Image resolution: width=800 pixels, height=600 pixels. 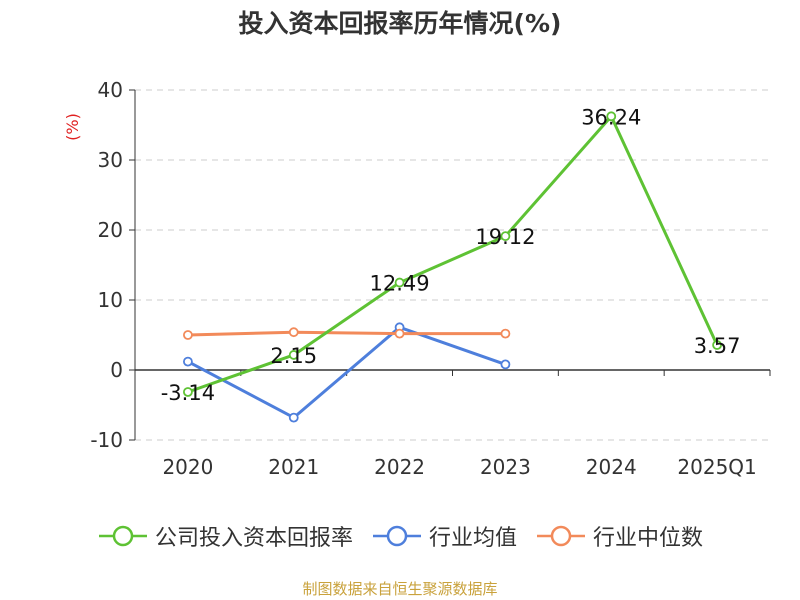 What do you see at coordinates (72, 127) in the screenshot?
I see `y-axis-label: (%)` at bounding box center [72, 127].